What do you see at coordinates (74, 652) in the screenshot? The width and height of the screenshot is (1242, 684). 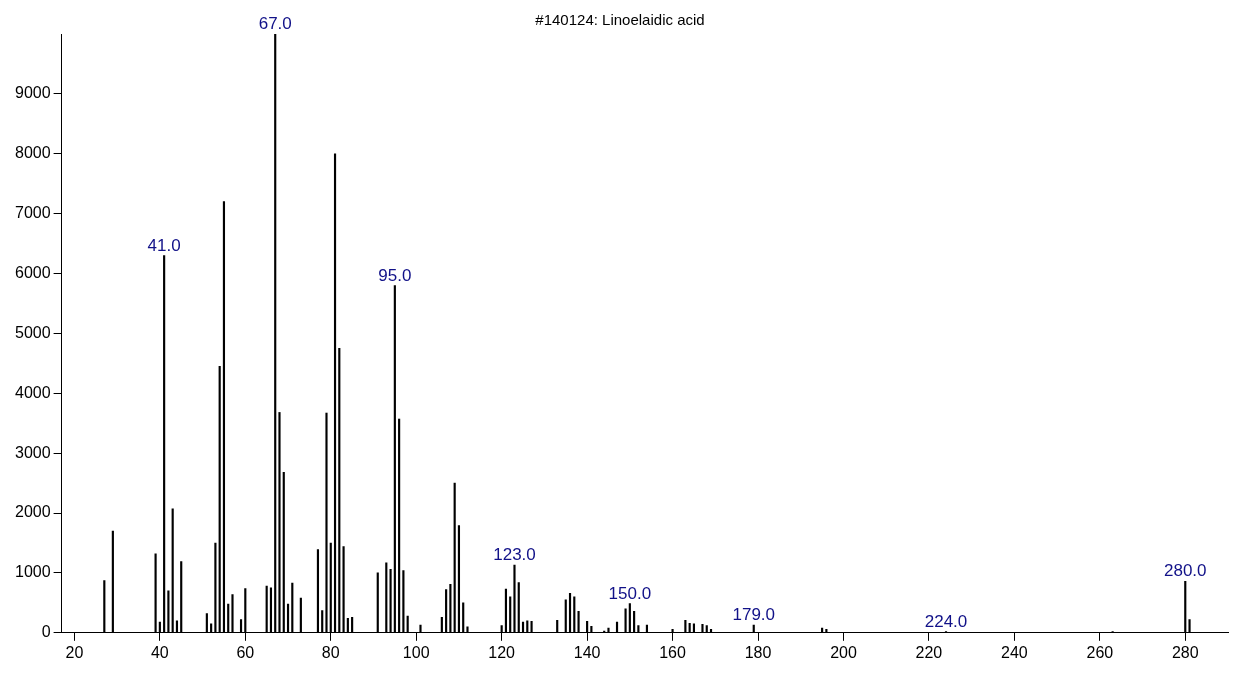 I see `x-tick-label: 20` at bounding box center [74, 652].